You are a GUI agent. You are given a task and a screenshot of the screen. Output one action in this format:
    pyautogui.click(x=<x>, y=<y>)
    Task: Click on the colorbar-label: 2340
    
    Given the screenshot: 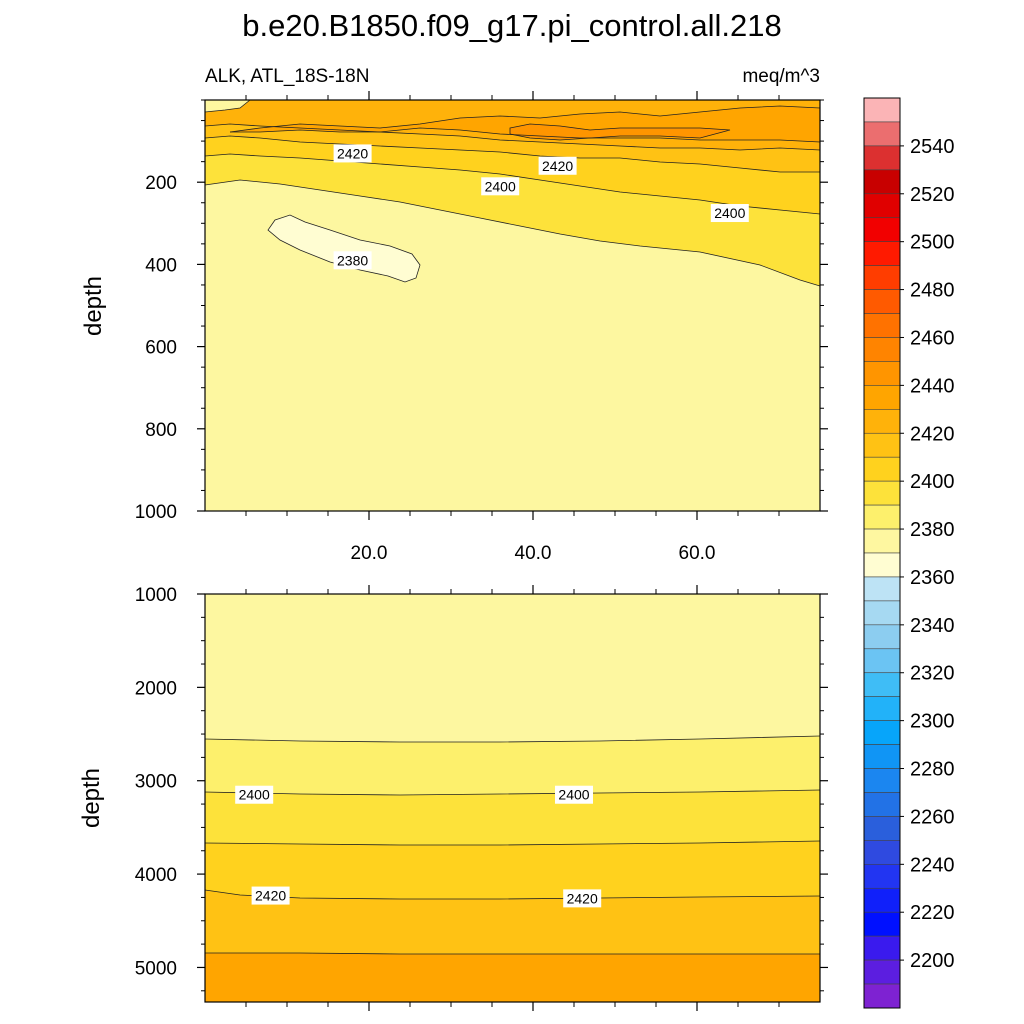 What is the action you would take?
    pyautogui.click(x=932, y=626)
    